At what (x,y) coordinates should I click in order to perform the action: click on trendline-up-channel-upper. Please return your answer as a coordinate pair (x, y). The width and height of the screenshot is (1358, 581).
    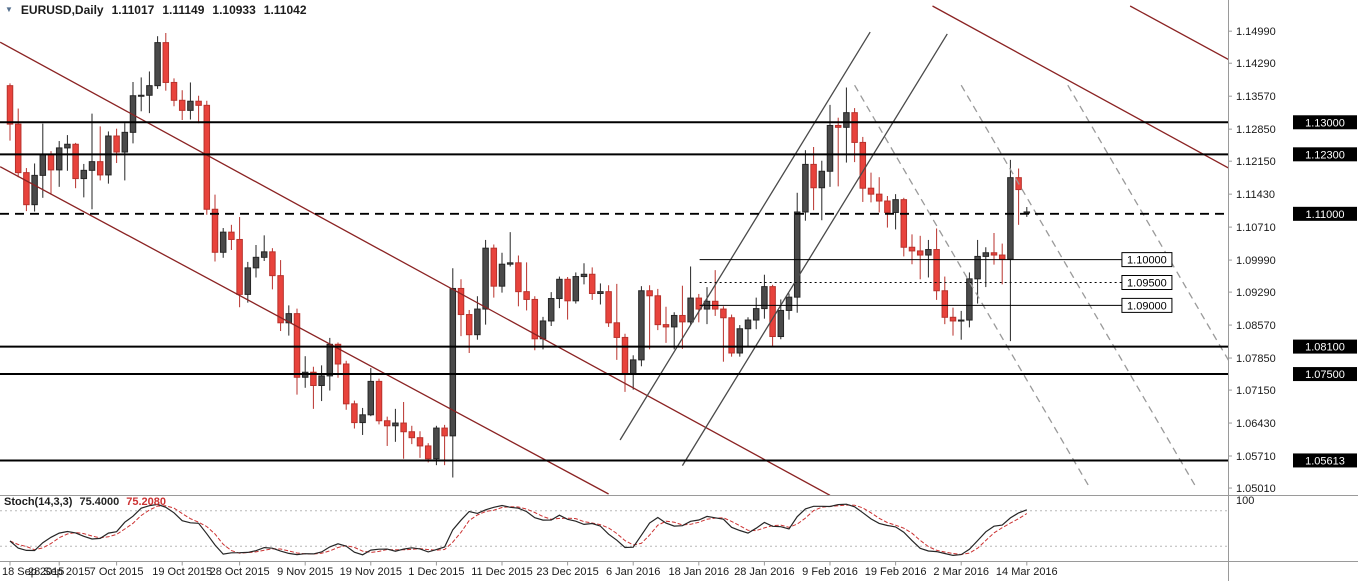
    Looking at the image, I should click on (745, 236).